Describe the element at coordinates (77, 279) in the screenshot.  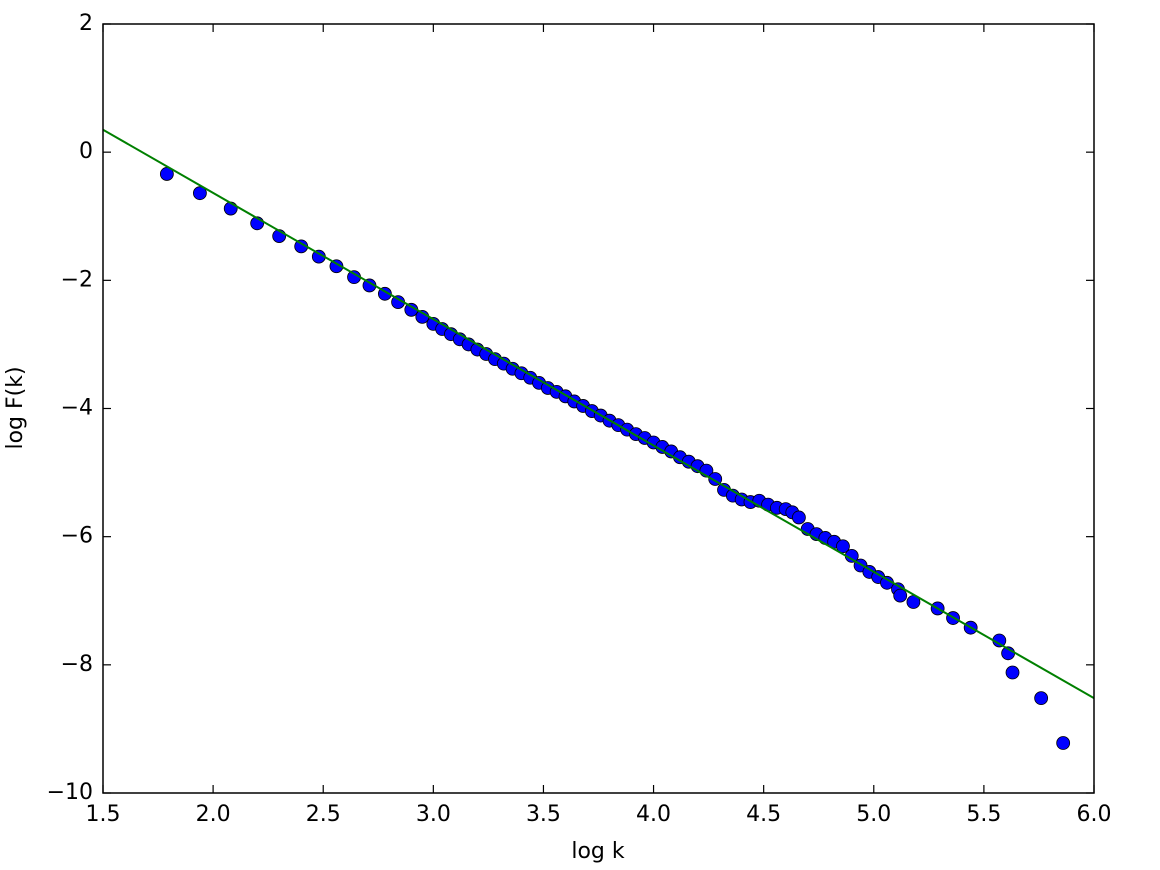
I see `y-tick-label: −2` at that location.